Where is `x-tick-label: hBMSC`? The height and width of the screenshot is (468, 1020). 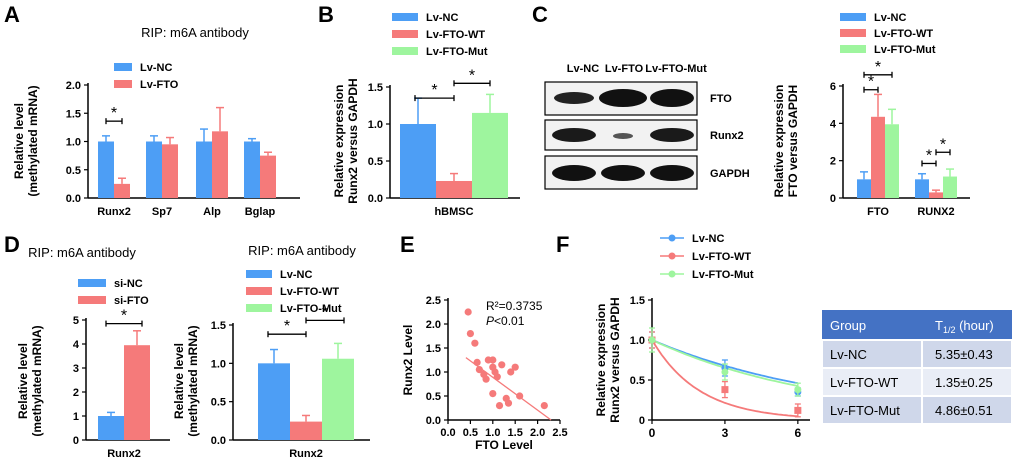
x-tick-label: hBMSC is located at coordinates (453, 212).